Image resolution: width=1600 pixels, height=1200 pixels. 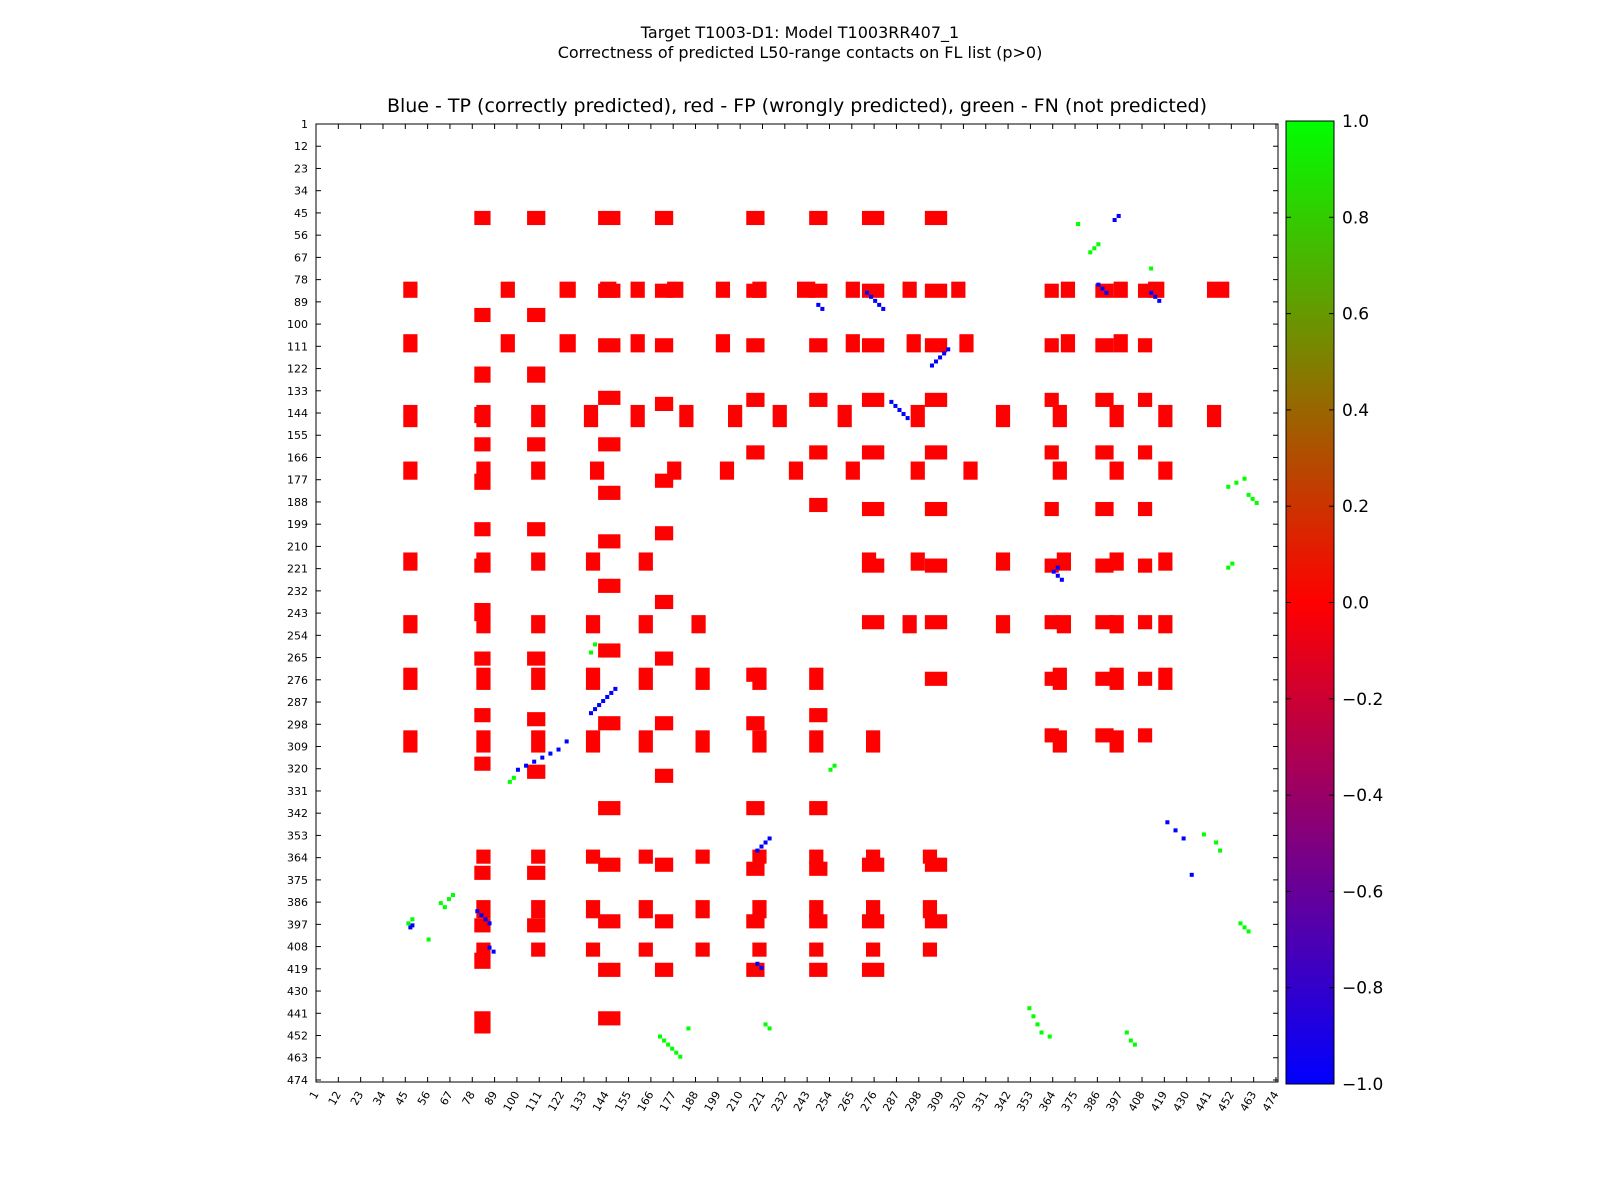 What do you see at coordinates (297, 924) in the screenshot?
I see `y-tick-label: 397` at bounding box center [297, 924].